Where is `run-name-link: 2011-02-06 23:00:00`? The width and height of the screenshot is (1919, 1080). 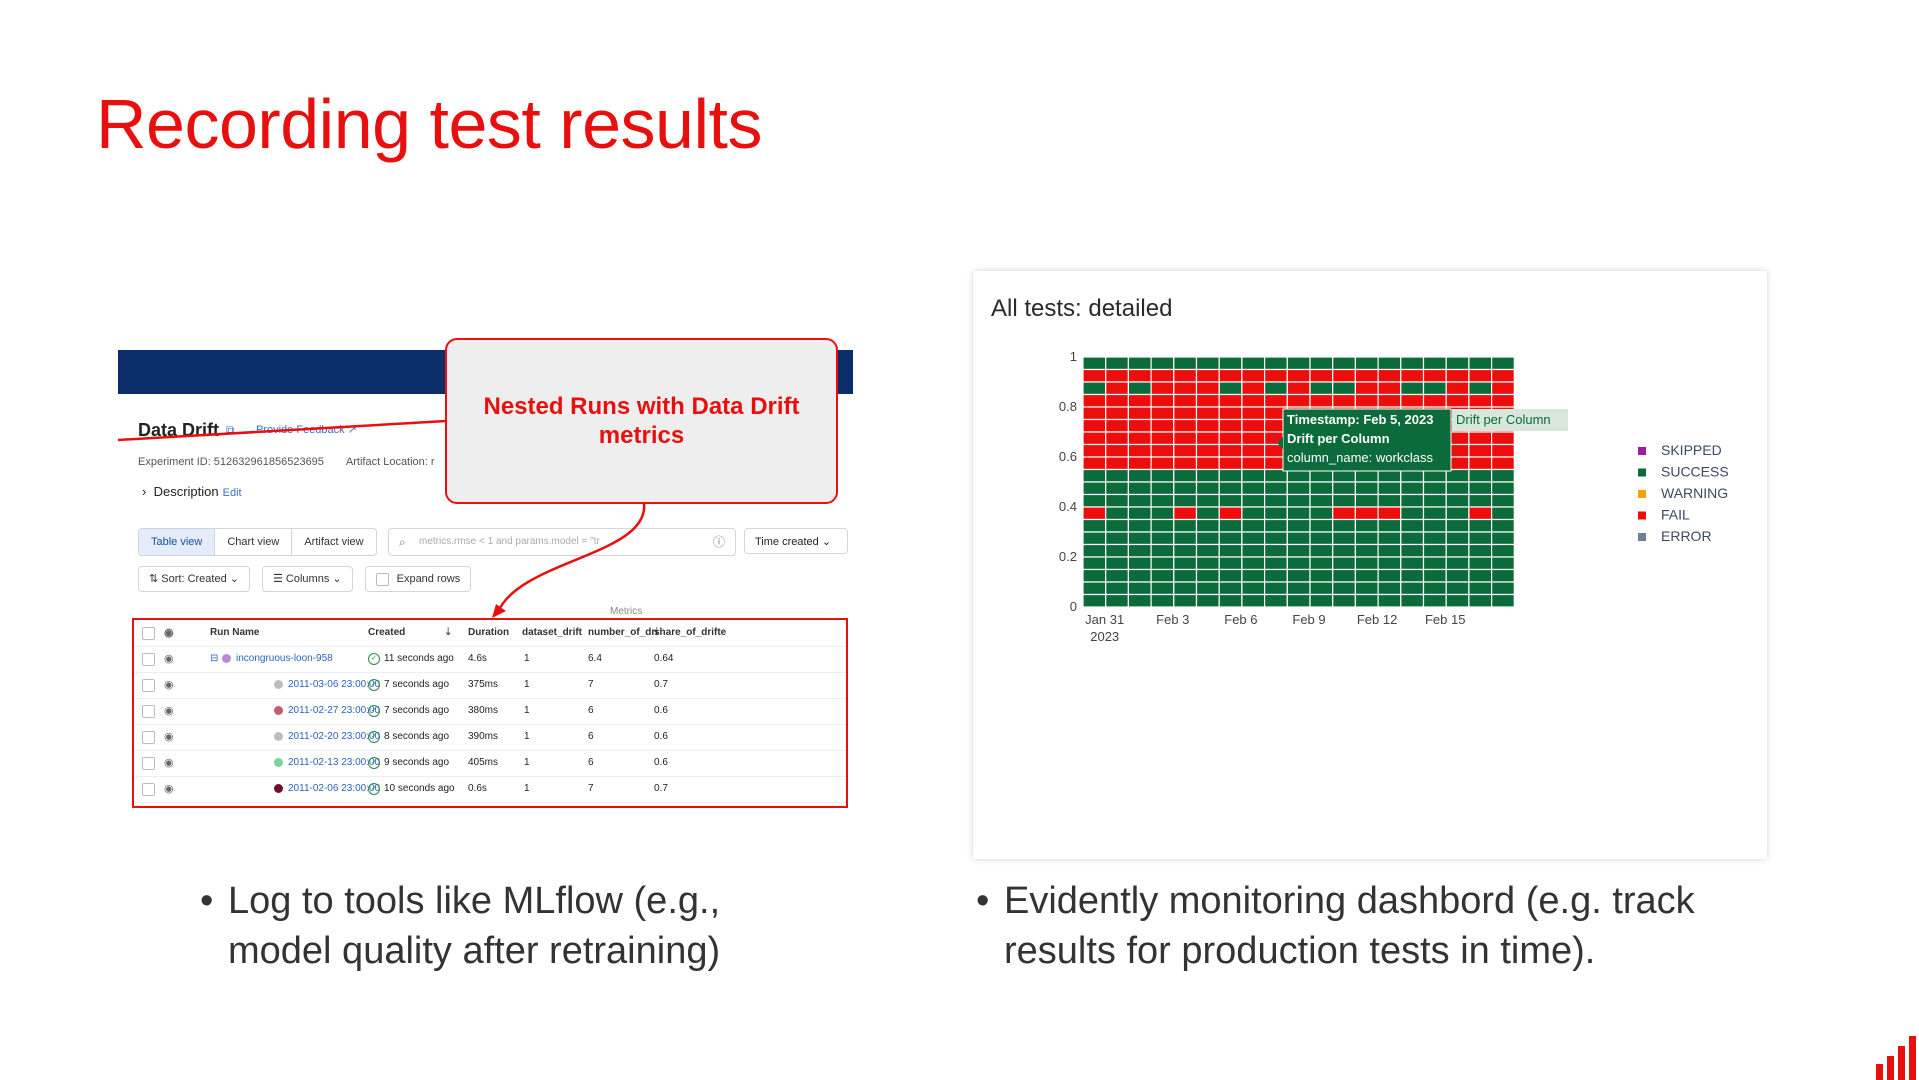
run-name-link: 2011-02-06 23:00:00 is located at coordinates (334, 788).